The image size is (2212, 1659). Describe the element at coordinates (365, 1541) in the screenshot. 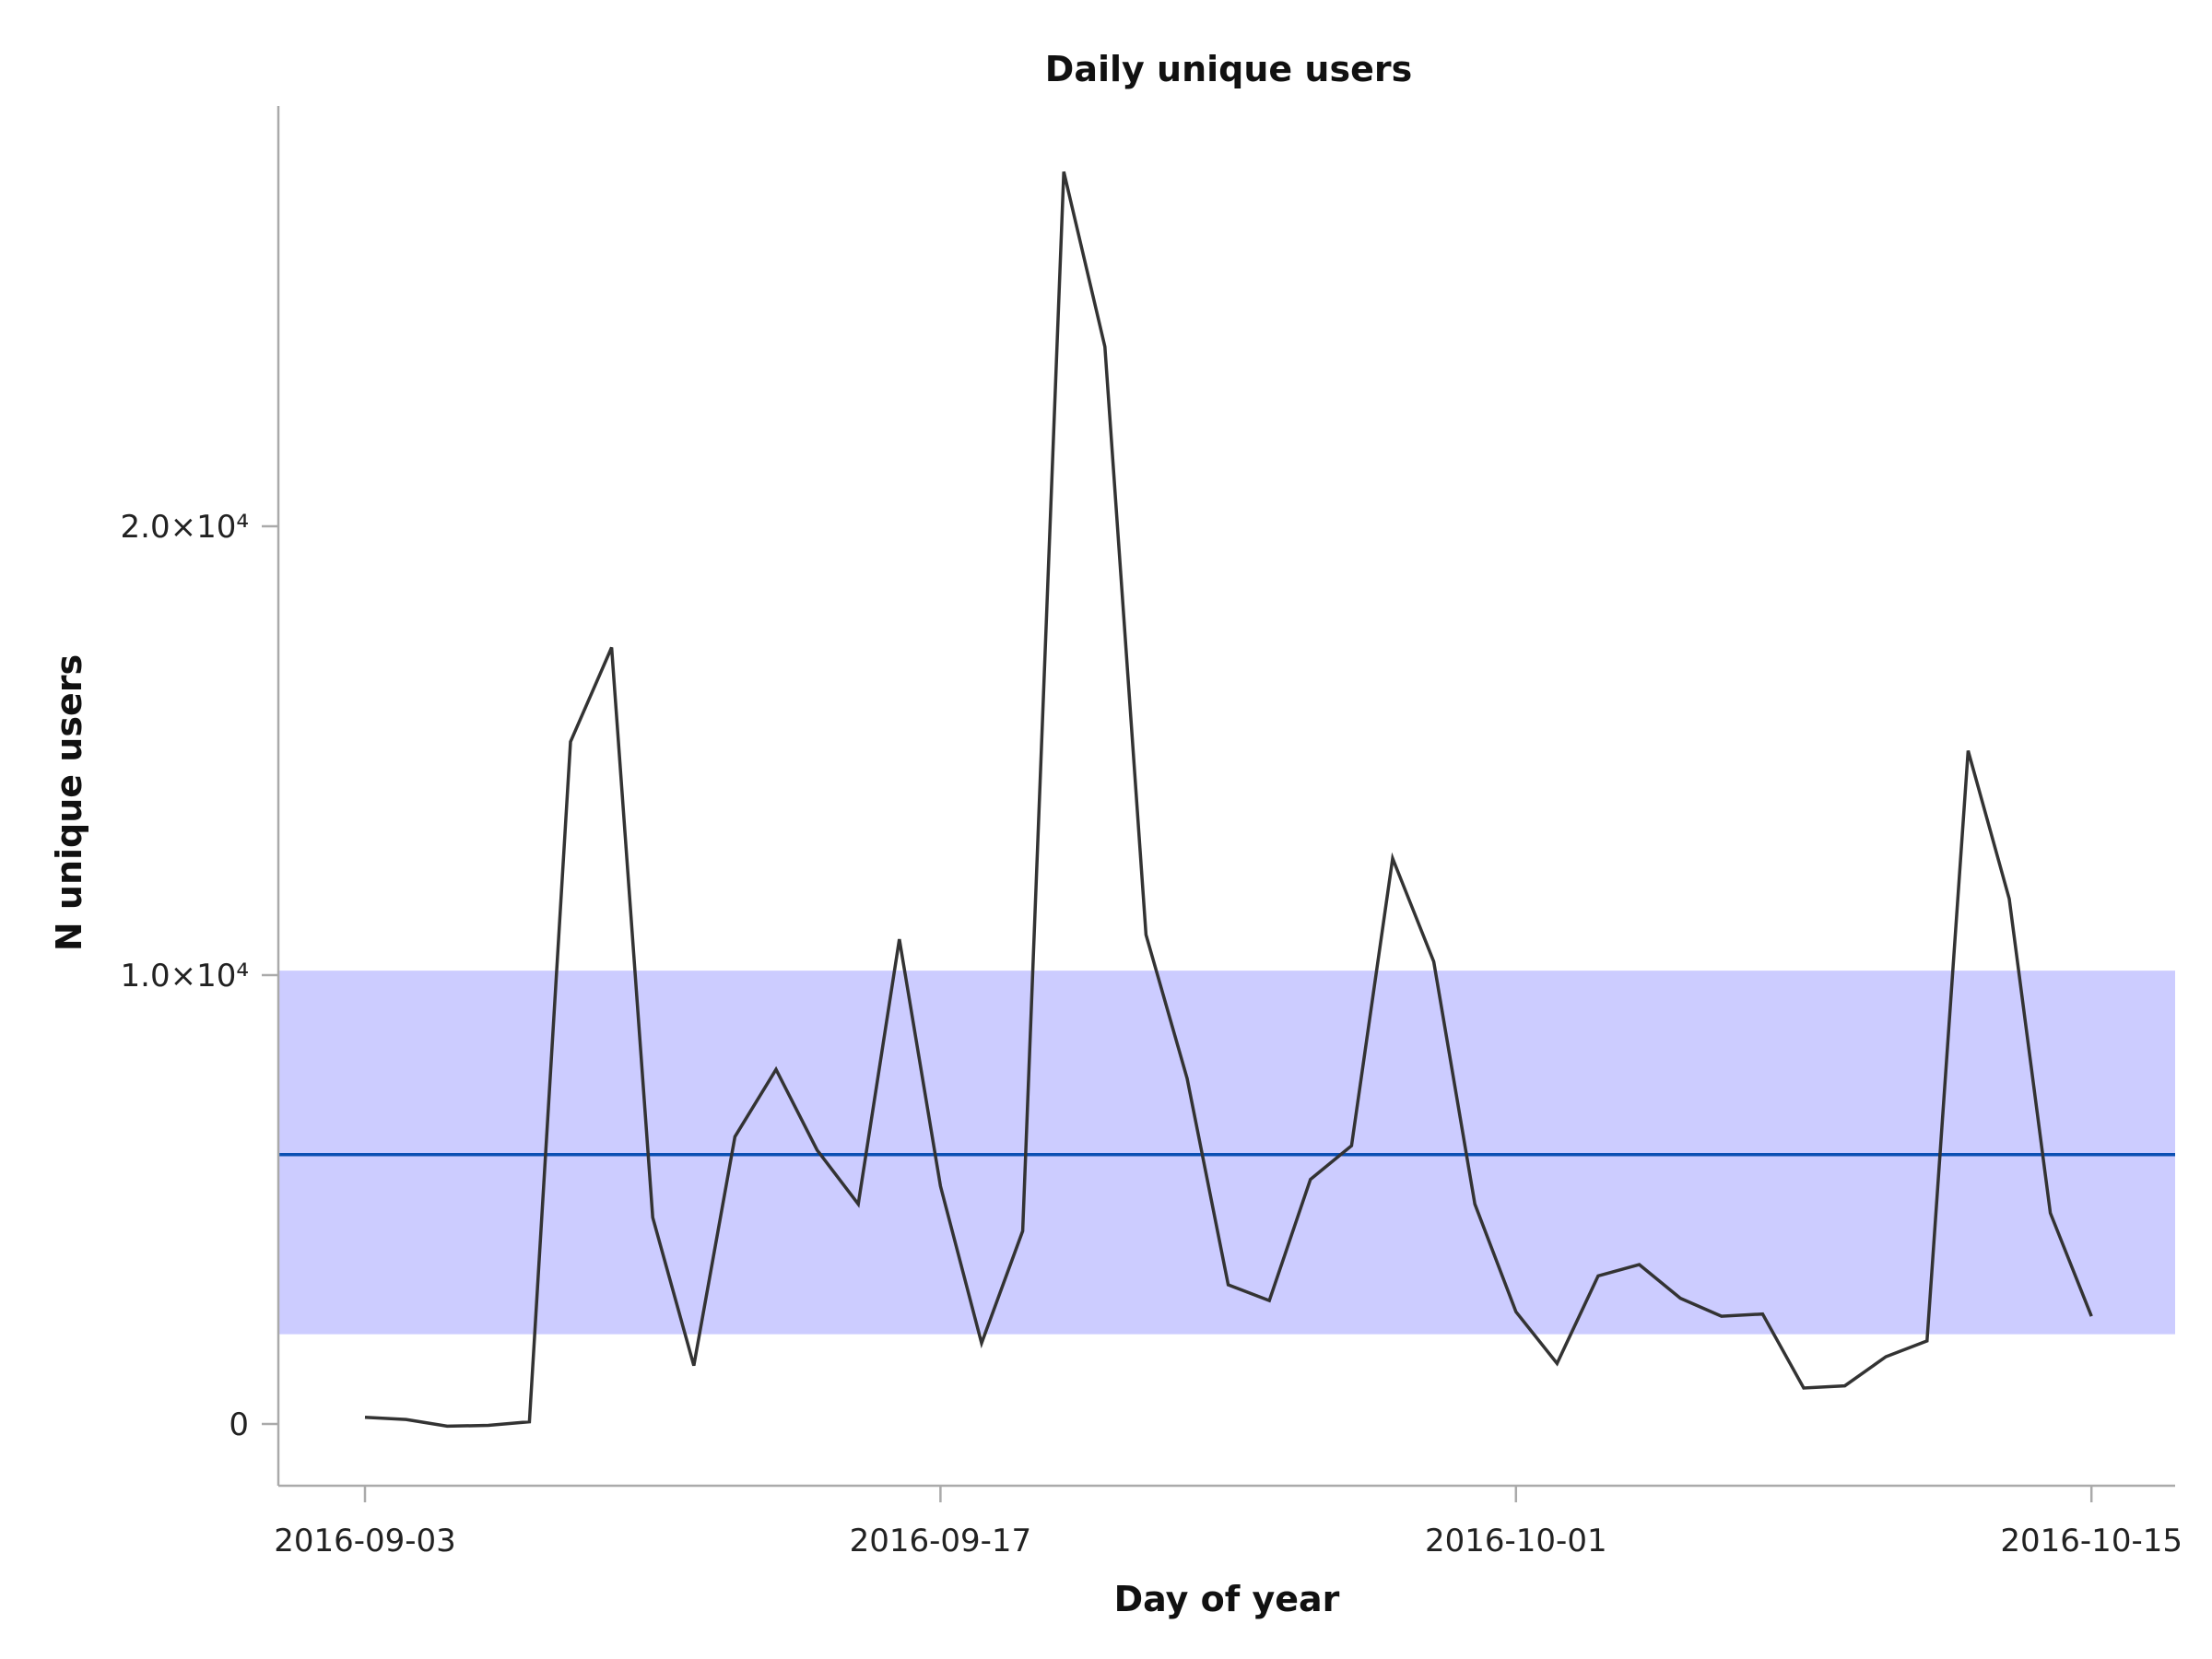

I see `x-tick-label-0: 2016-09-03` at that location.